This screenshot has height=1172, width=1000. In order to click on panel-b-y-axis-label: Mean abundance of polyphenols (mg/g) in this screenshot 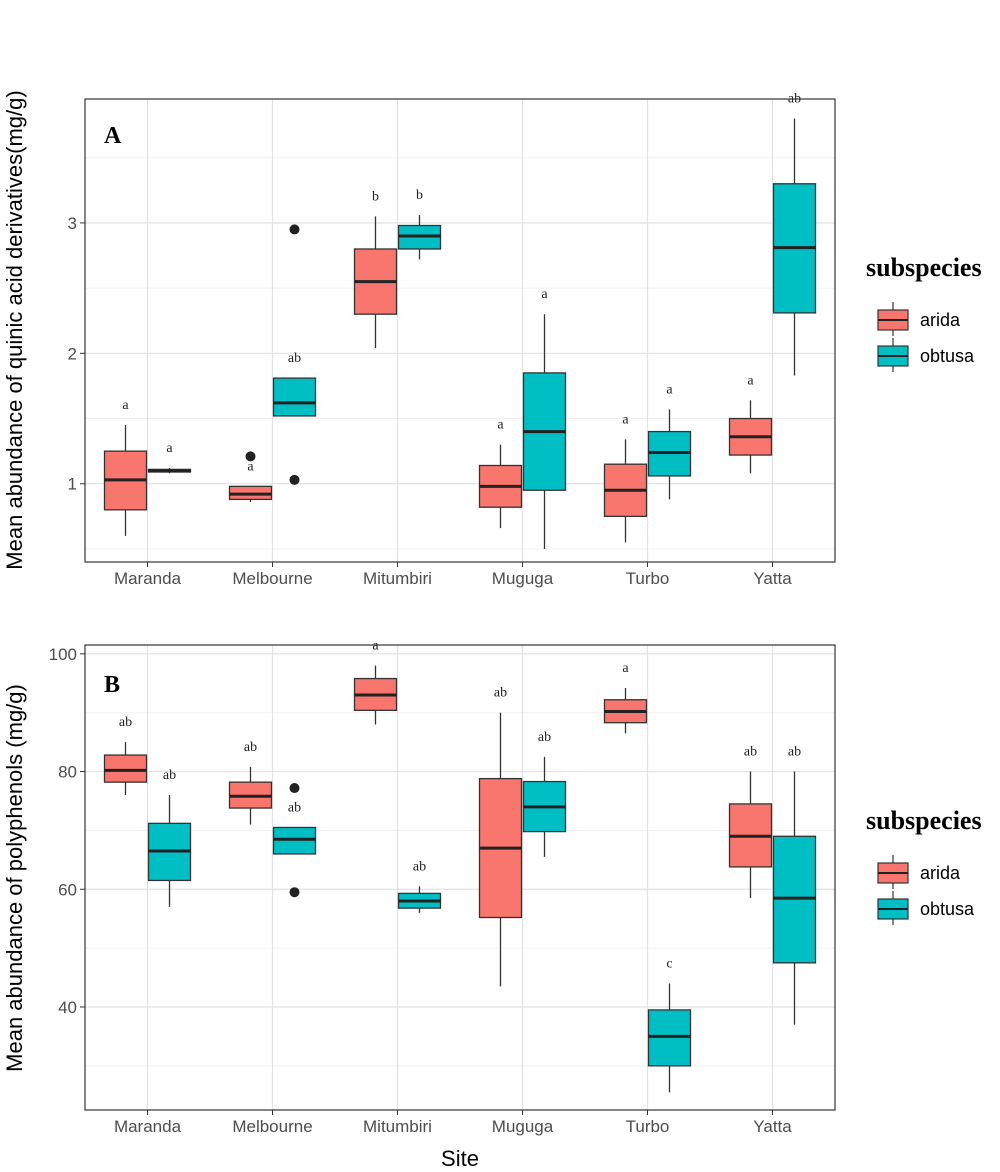, I will do `click(14, 878)`.